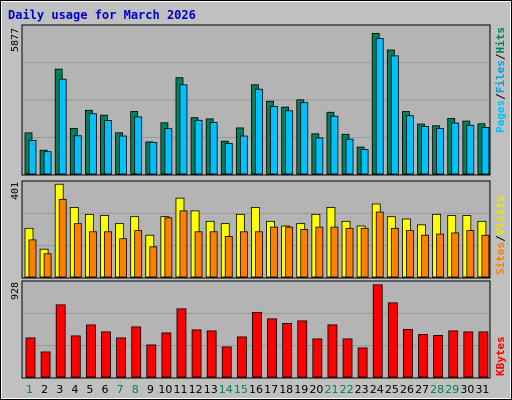 The image size is (512, 400). What do you see at coordinates (467, 389) in the screenshot?
I see `day-label: 30` at bounding box center [467, 389].